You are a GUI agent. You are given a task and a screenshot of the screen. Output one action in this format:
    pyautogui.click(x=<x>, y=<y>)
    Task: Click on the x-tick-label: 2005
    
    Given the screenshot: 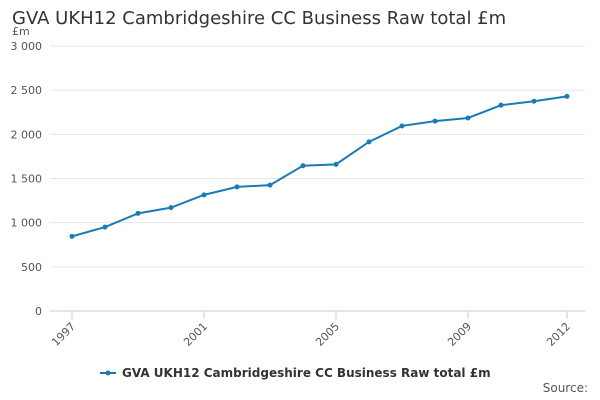 What is the action you would take?
    pyautogui.click(x=327, y=334)
    